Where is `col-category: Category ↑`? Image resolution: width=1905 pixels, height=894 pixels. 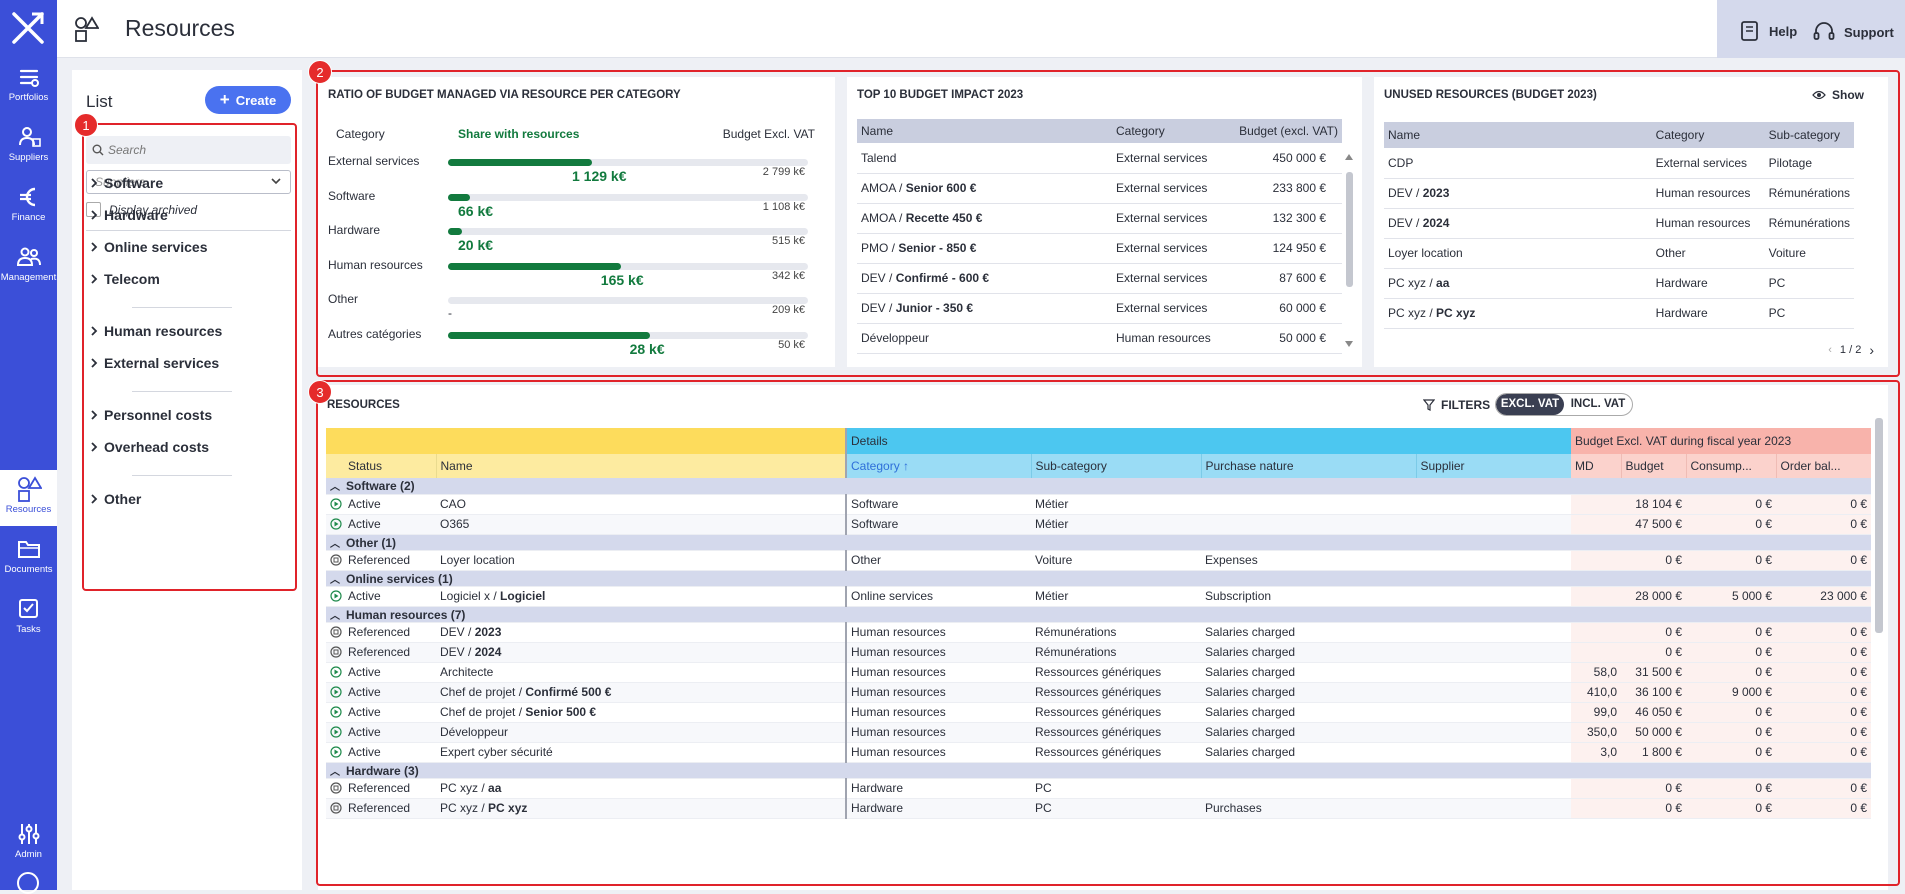 col-category: Category ↑ is located at coordinates (938, 466).